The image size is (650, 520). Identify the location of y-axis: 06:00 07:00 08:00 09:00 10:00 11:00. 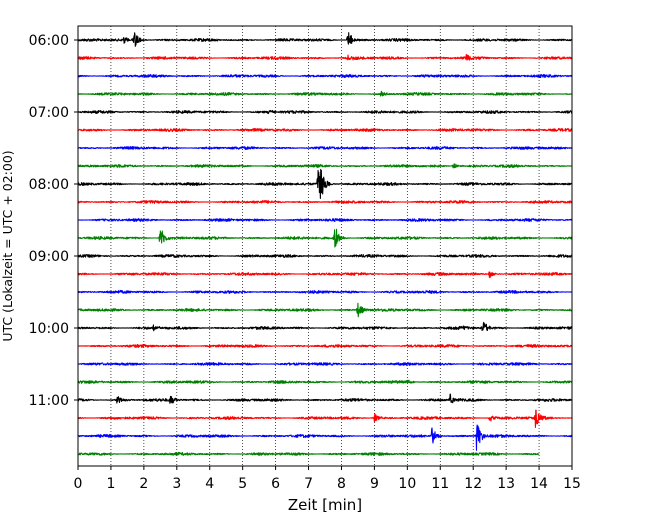
(53, 221).